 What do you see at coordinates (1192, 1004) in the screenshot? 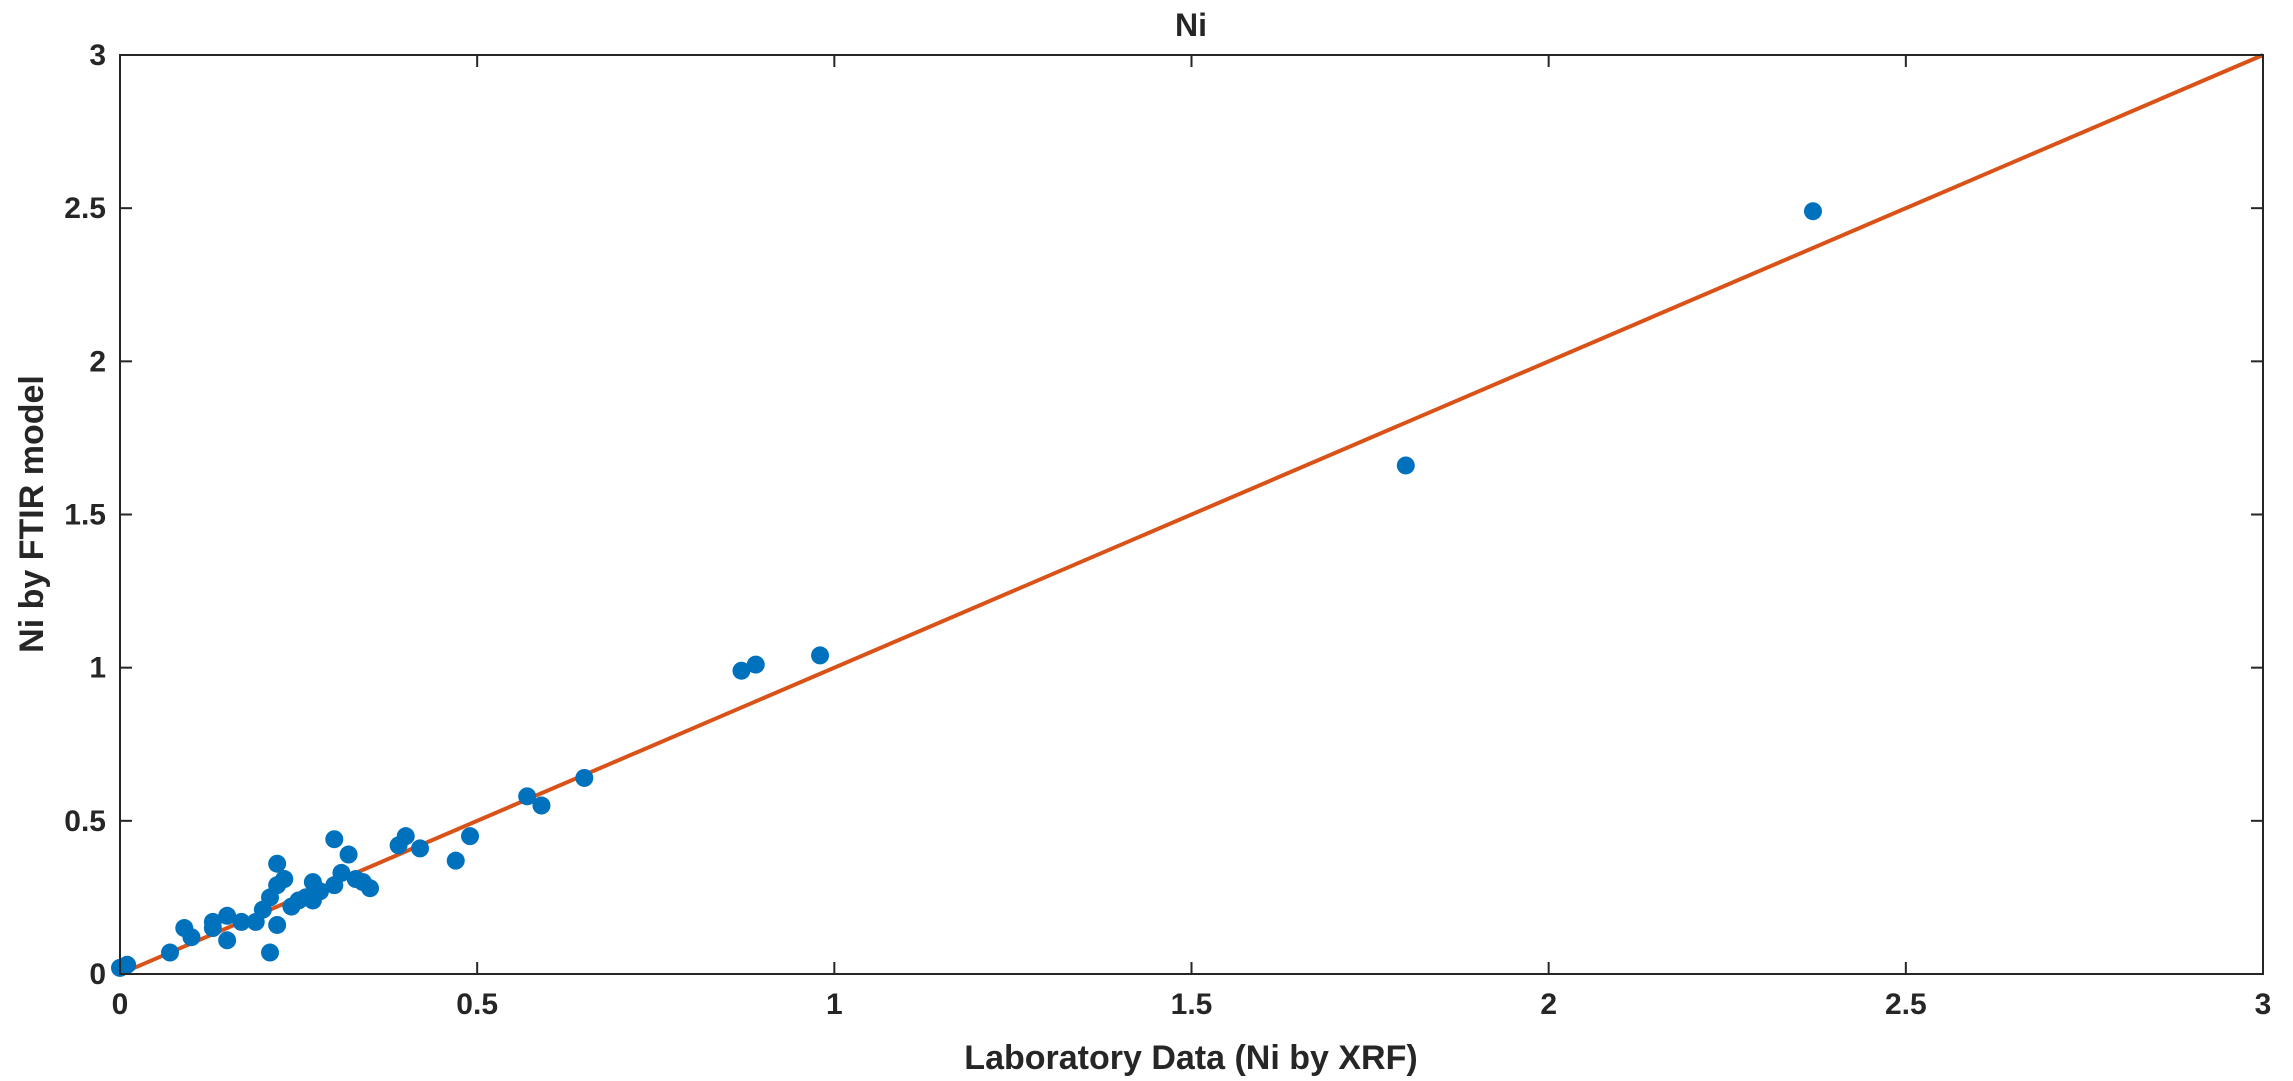
I see `x-tick-label: 1.5` at bounding box center [1192, 1004].